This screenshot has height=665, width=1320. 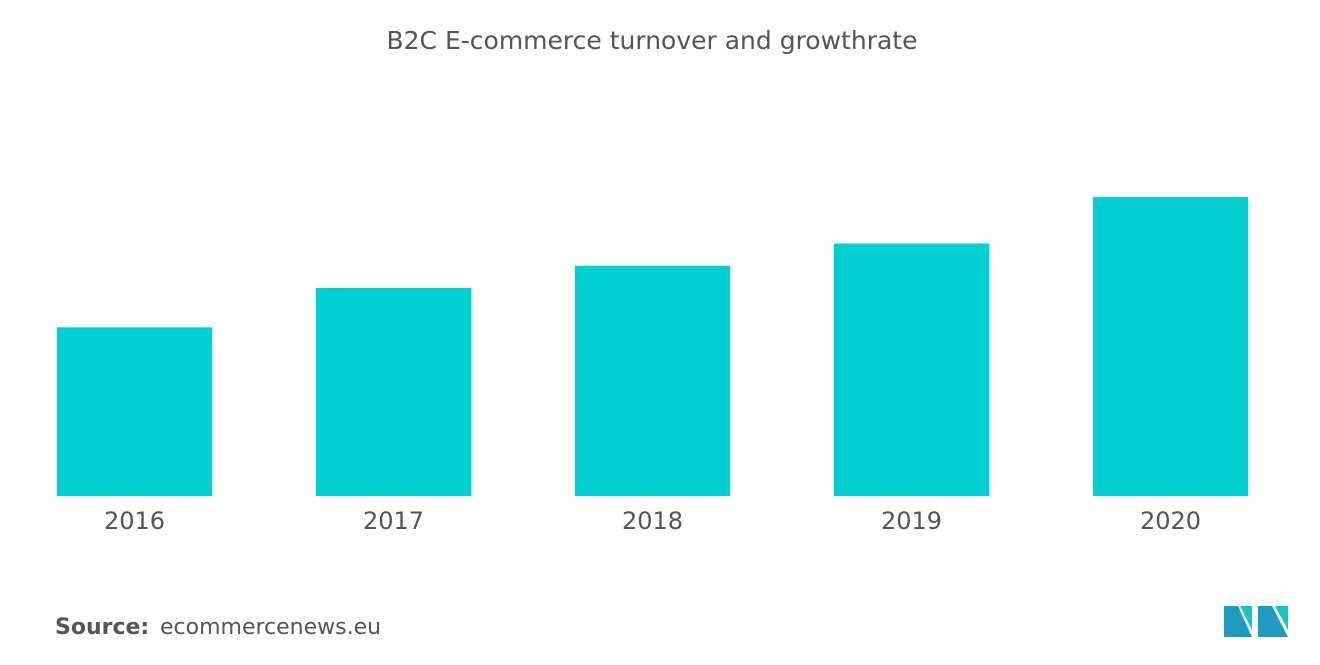 What do you see at coordinates (1256, 621) in the screenshot?
I see `logo` at bounding box center [1256, 621].